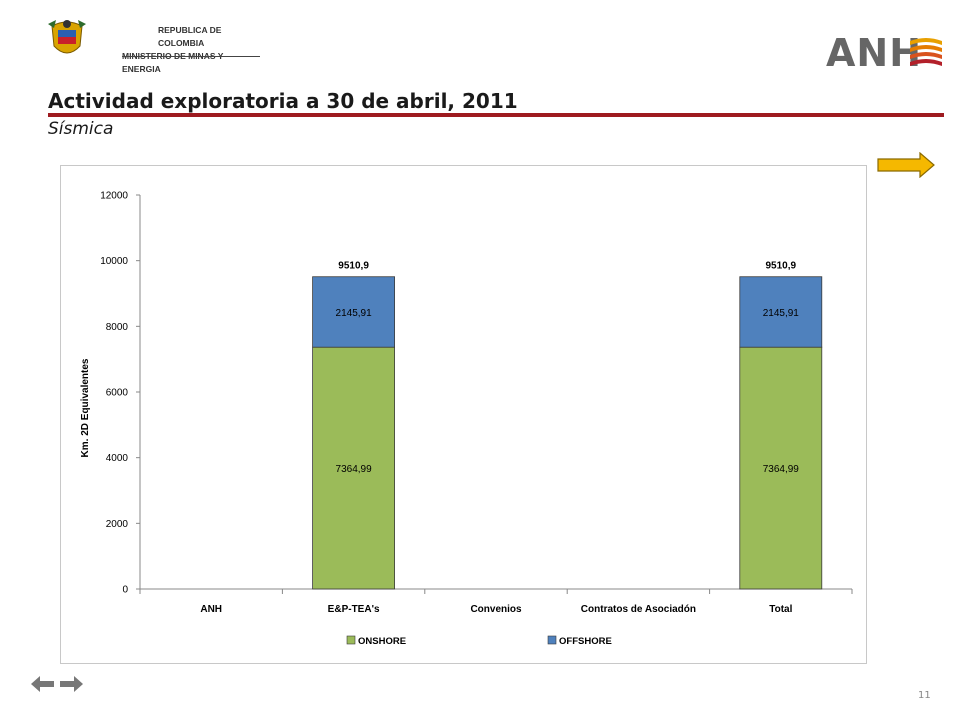 This screenshot has height=720, width=960. I want to click on x-category-label: ANH, so click(211, 609).